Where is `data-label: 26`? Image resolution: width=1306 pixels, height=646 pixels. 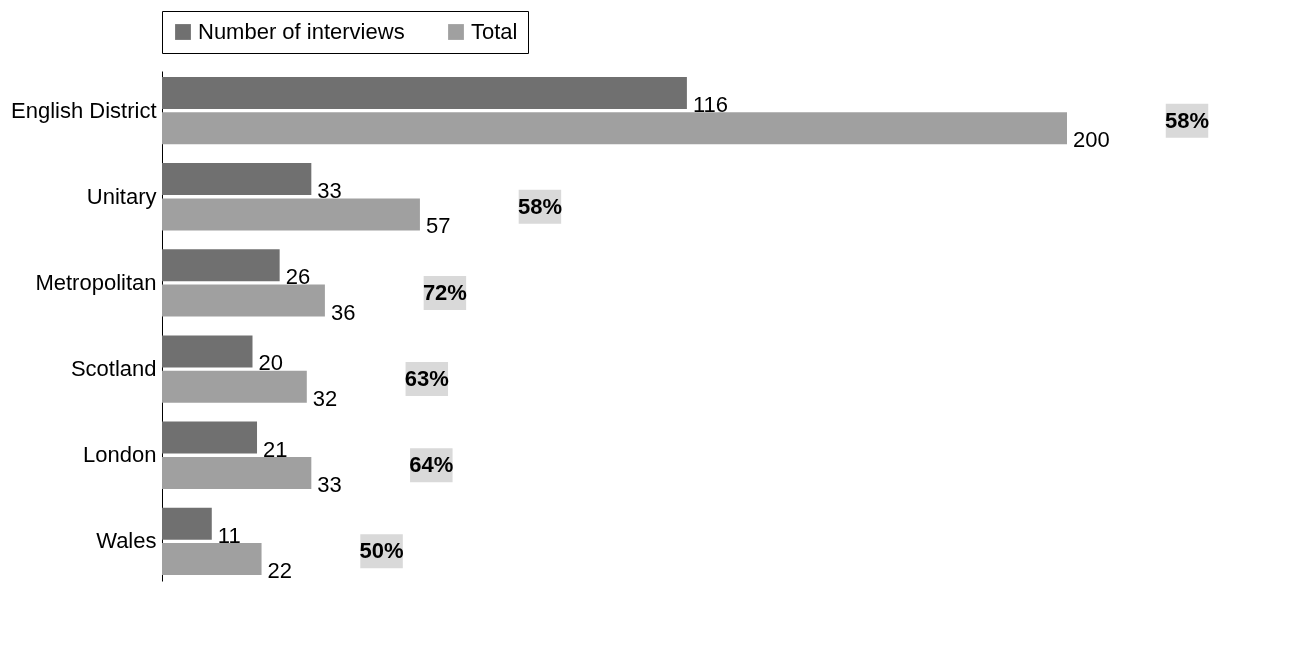 data-label: 26 is located at coordinates (298, 277).